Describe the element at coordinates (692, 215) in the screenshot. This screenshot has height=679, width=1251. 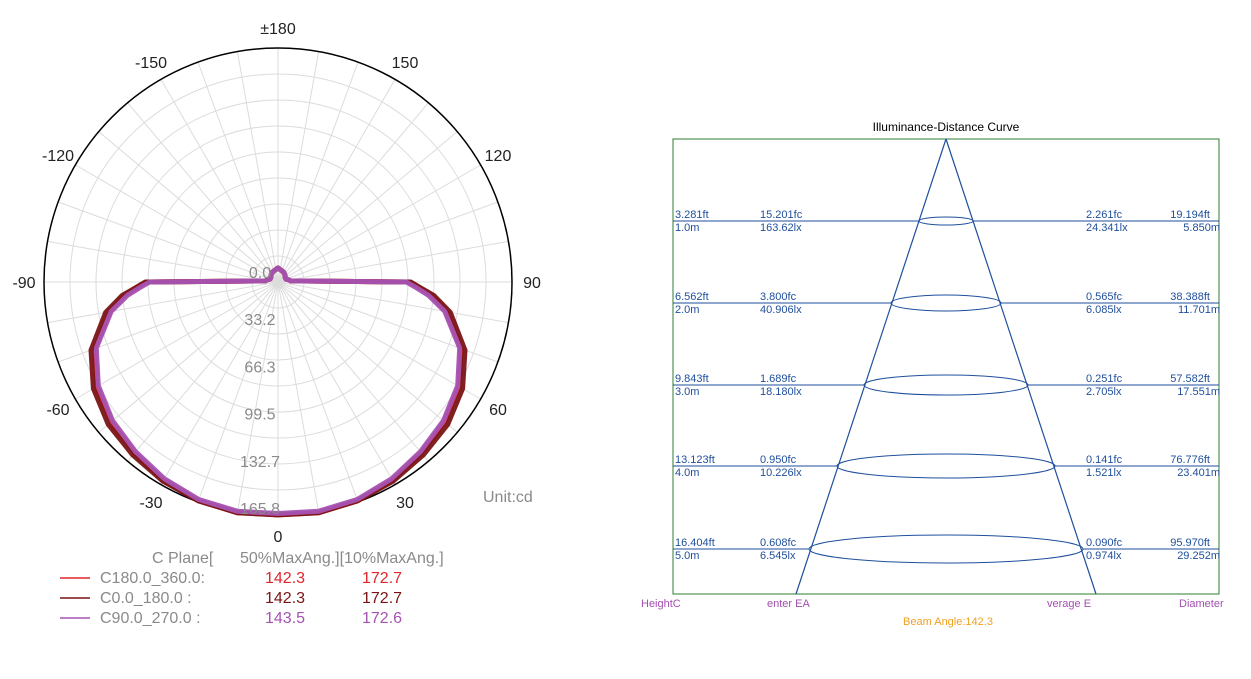
I see `row-height-ft: 3.281ft` at that location.